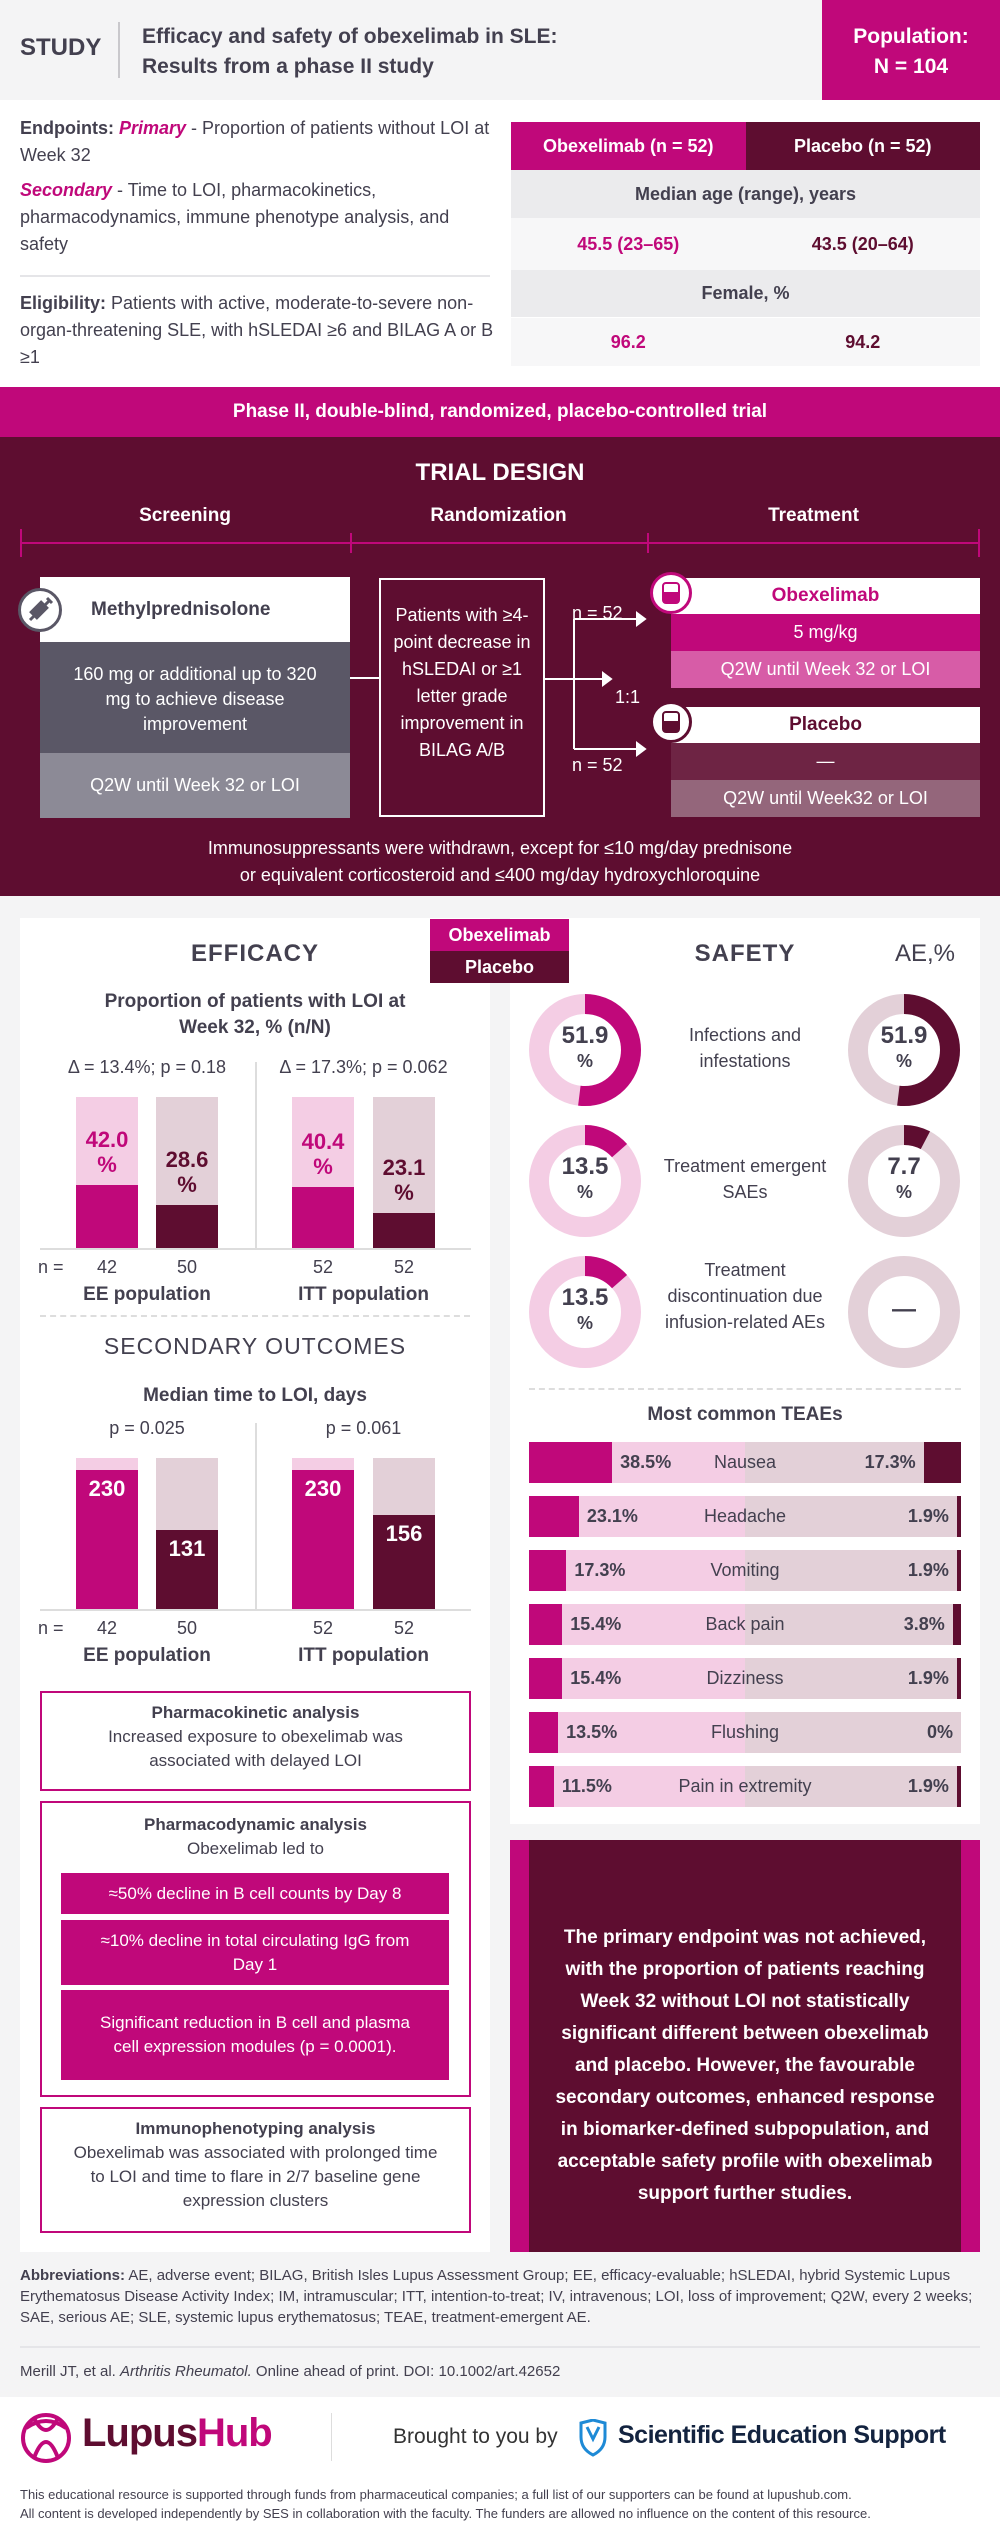 This screenshot has height=2539, width=1000. What do you see at coordinates (195, 785) in the screenshot?
I see `screening-schedule: Q2W until Week 32 or LOI` at bounding box center [195, 785].